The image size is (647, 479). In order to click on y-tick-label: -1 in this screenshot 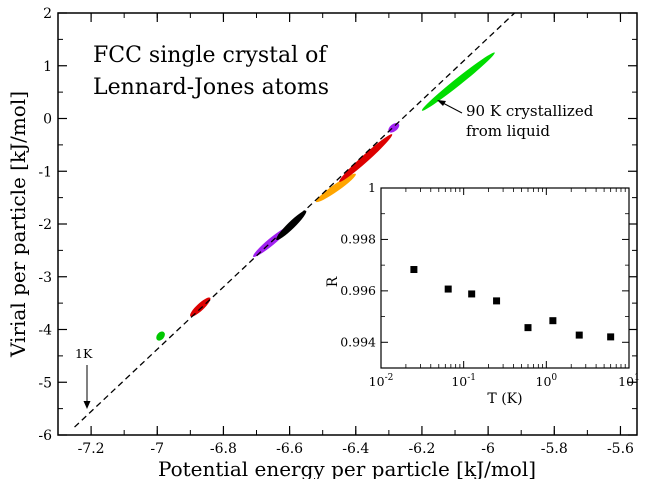, I will do `click(45, 172)`.